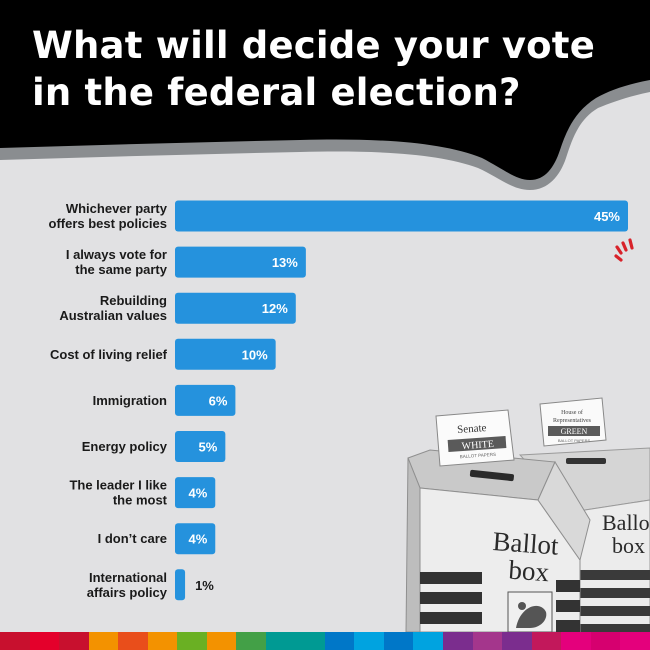 This screenshot has height=650, width=650. I want to click on category-label: Australian values, so click(113, 315).